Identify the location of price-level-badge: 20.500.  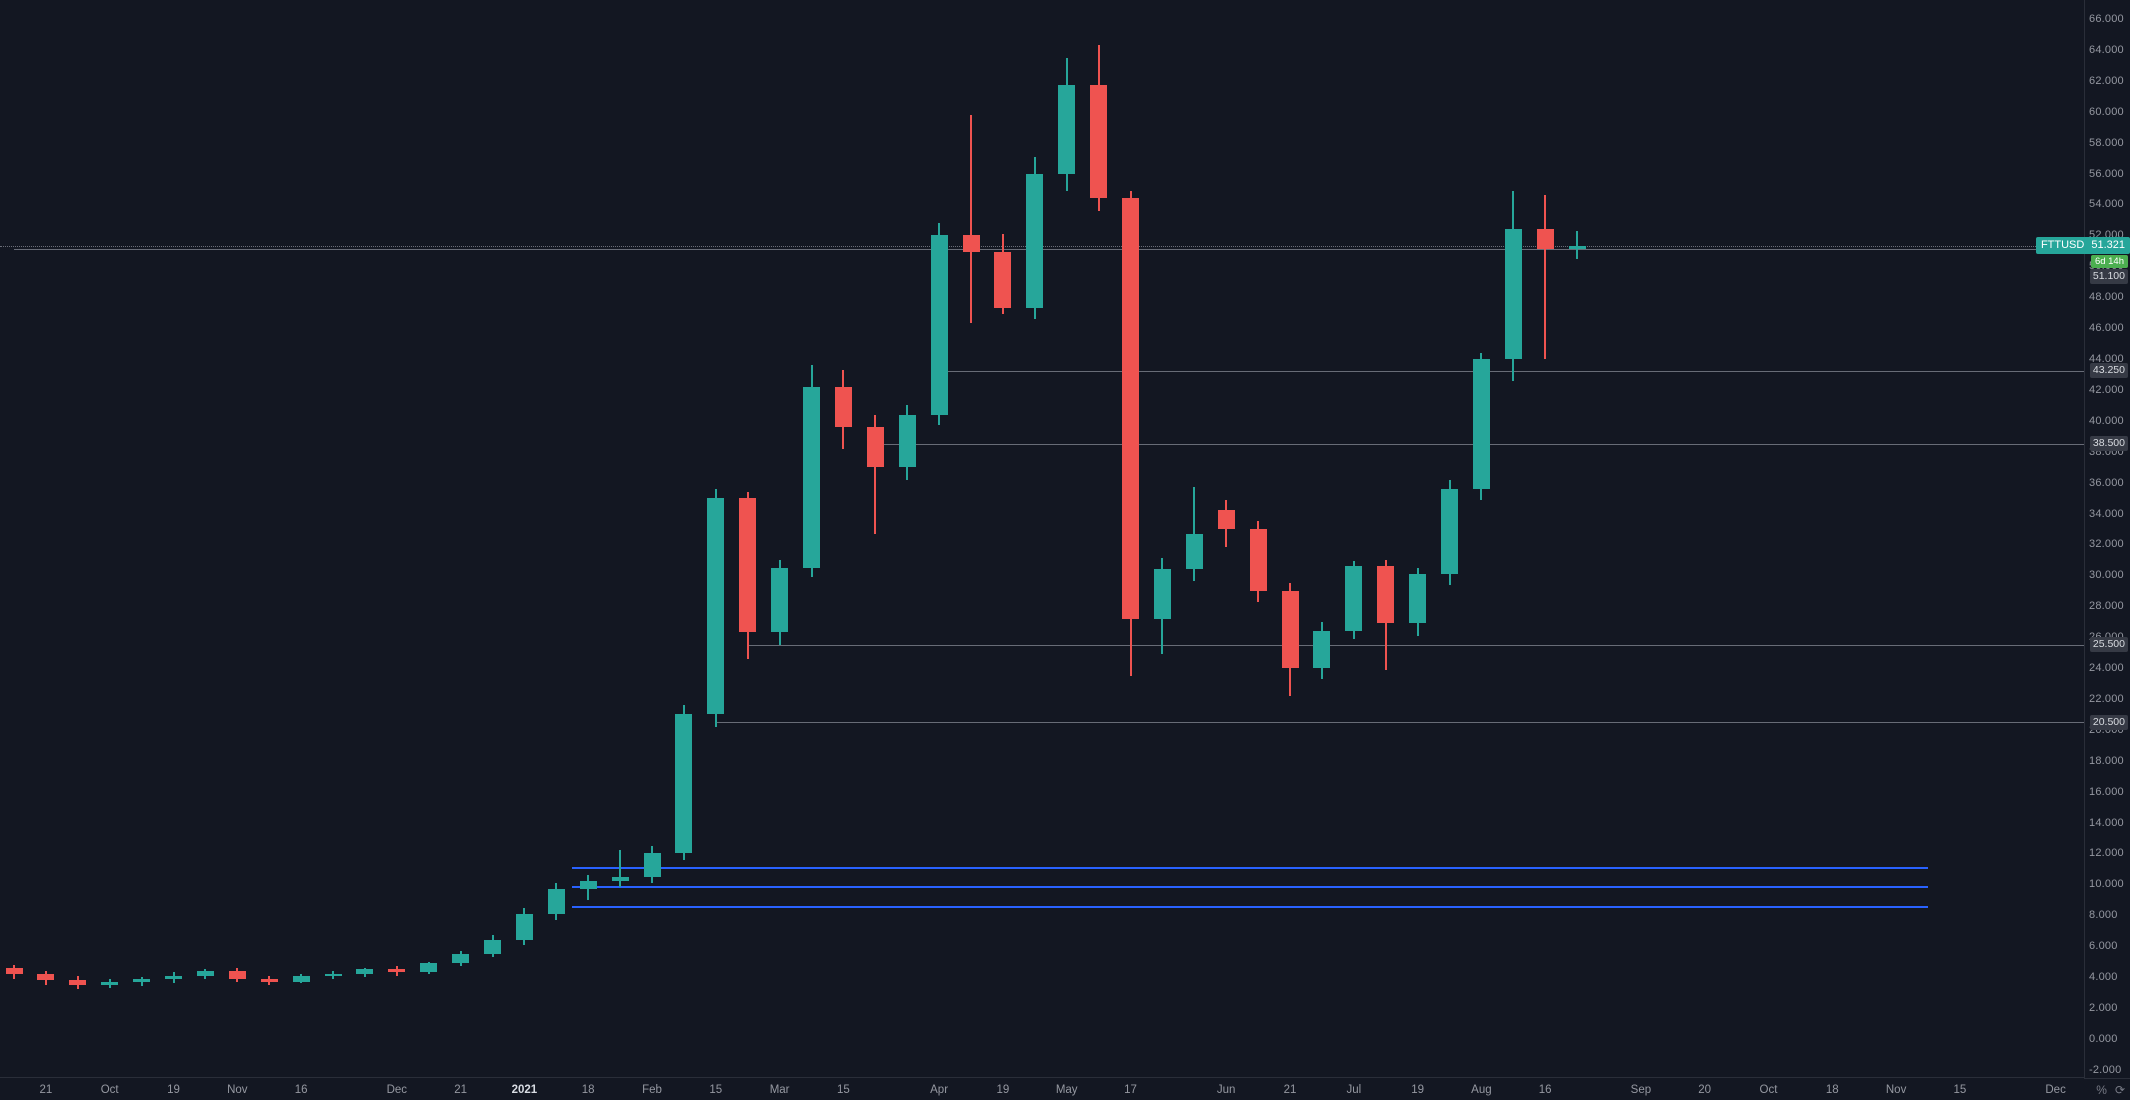
(2108, 722).